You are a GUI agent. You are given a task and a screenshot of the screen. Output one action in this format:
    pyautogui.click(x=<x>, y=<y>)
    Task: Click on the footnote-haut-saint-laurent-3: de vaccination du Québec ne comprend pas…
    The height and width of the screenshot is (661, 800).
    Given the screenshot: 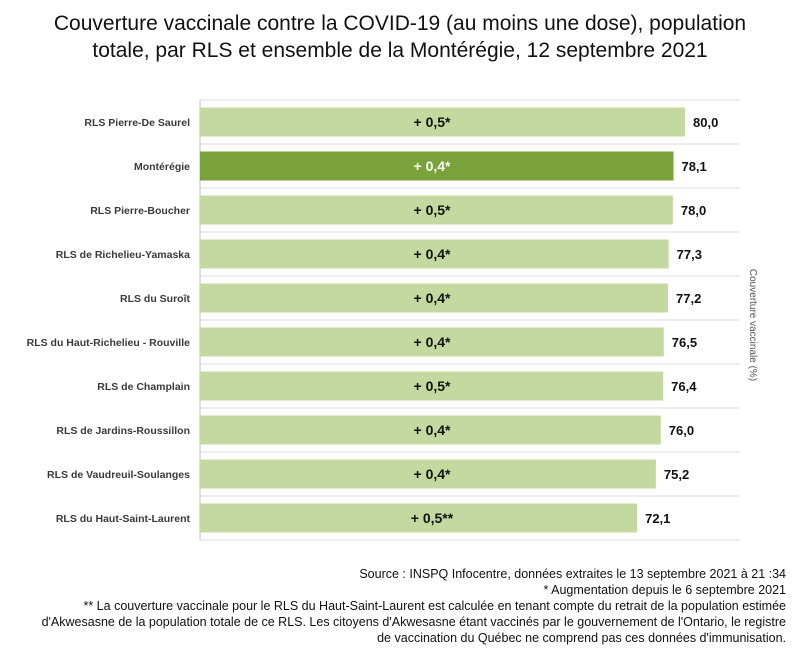 What is the action you would take?
    pyautogui.click(x=581, y=638)
    